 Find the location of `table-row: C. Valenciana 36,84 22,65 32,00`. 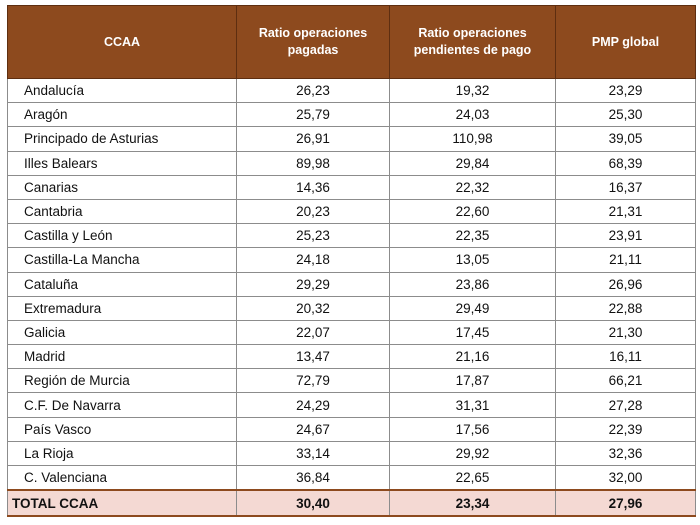

table-row: C. Valenciana 36,84 22,65 32,00 is located at coordinates (351, 478).